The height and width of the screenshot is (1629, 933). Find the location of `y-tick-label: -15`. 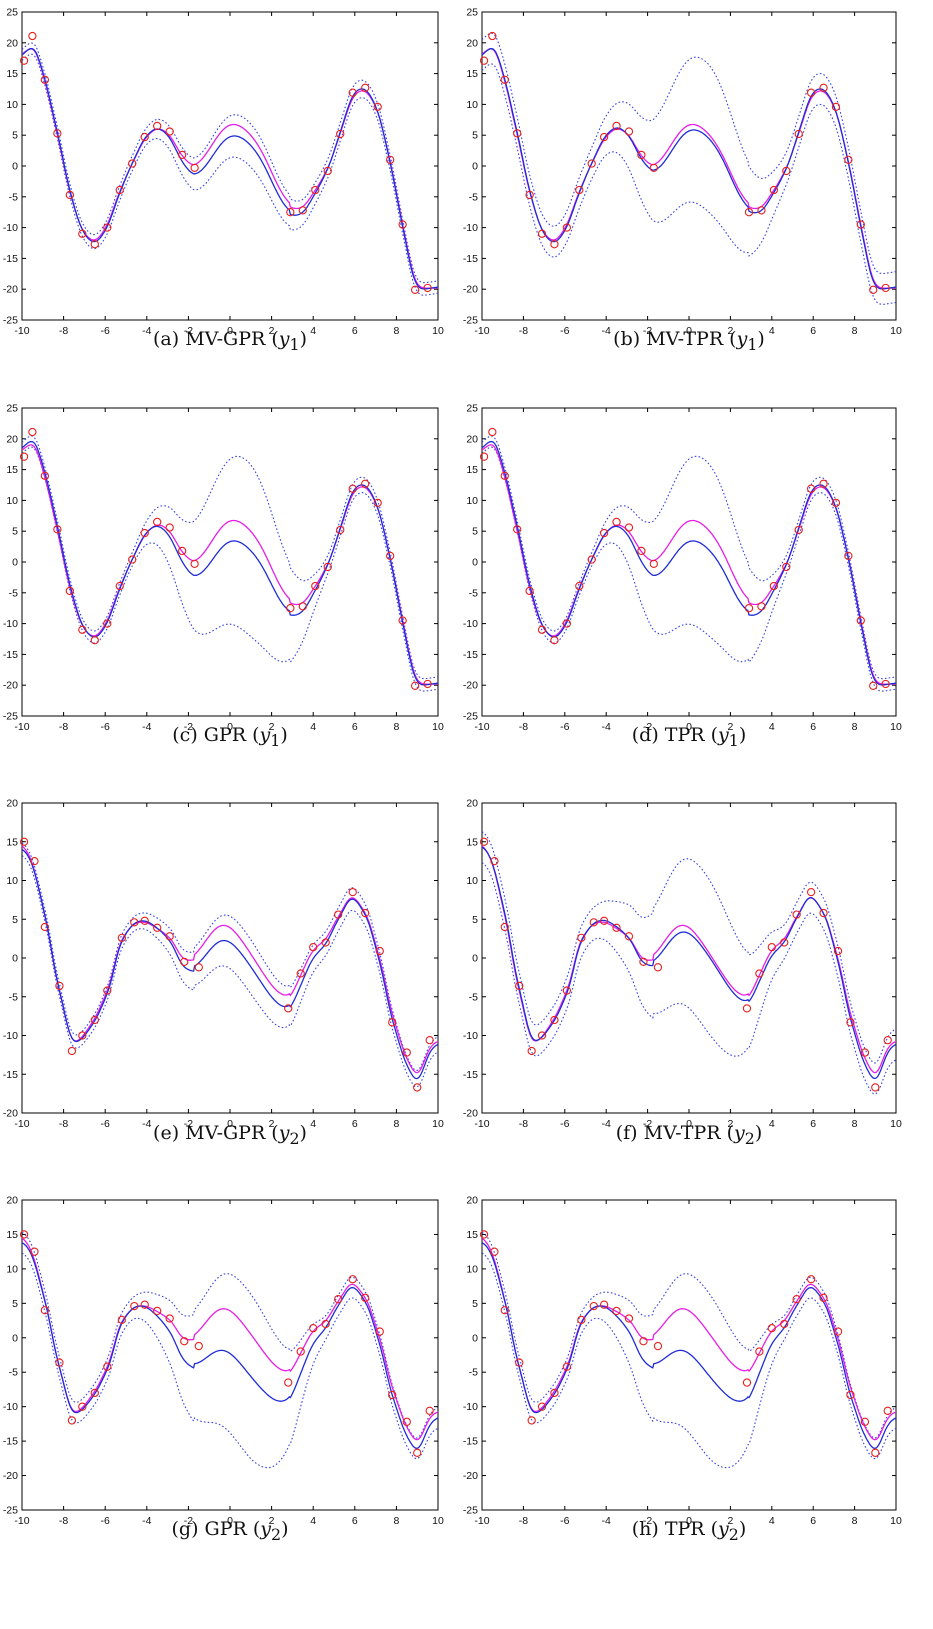

y-tick-label: -15 is located at coordinates (10, 655).